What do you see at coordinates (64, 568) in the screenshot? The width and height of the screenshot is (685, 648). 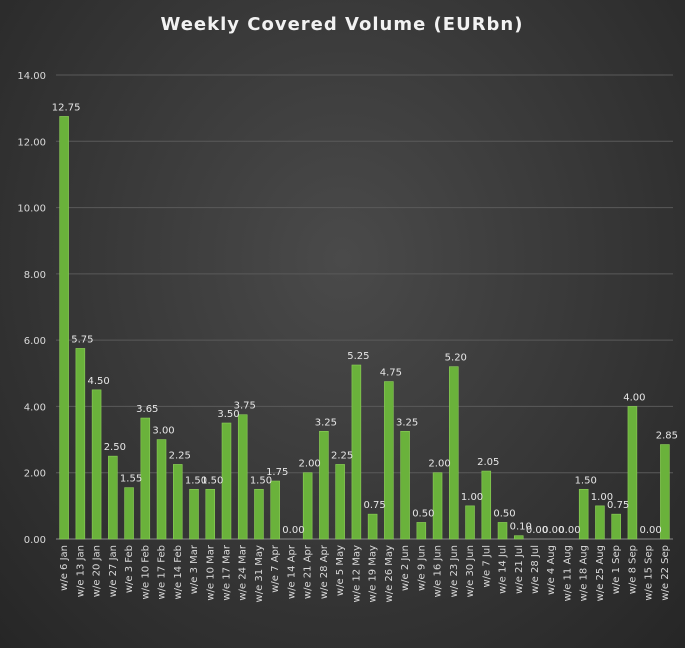 I see `x-tick-label: w/e 6 Jan` at bounding box center [64, 568].